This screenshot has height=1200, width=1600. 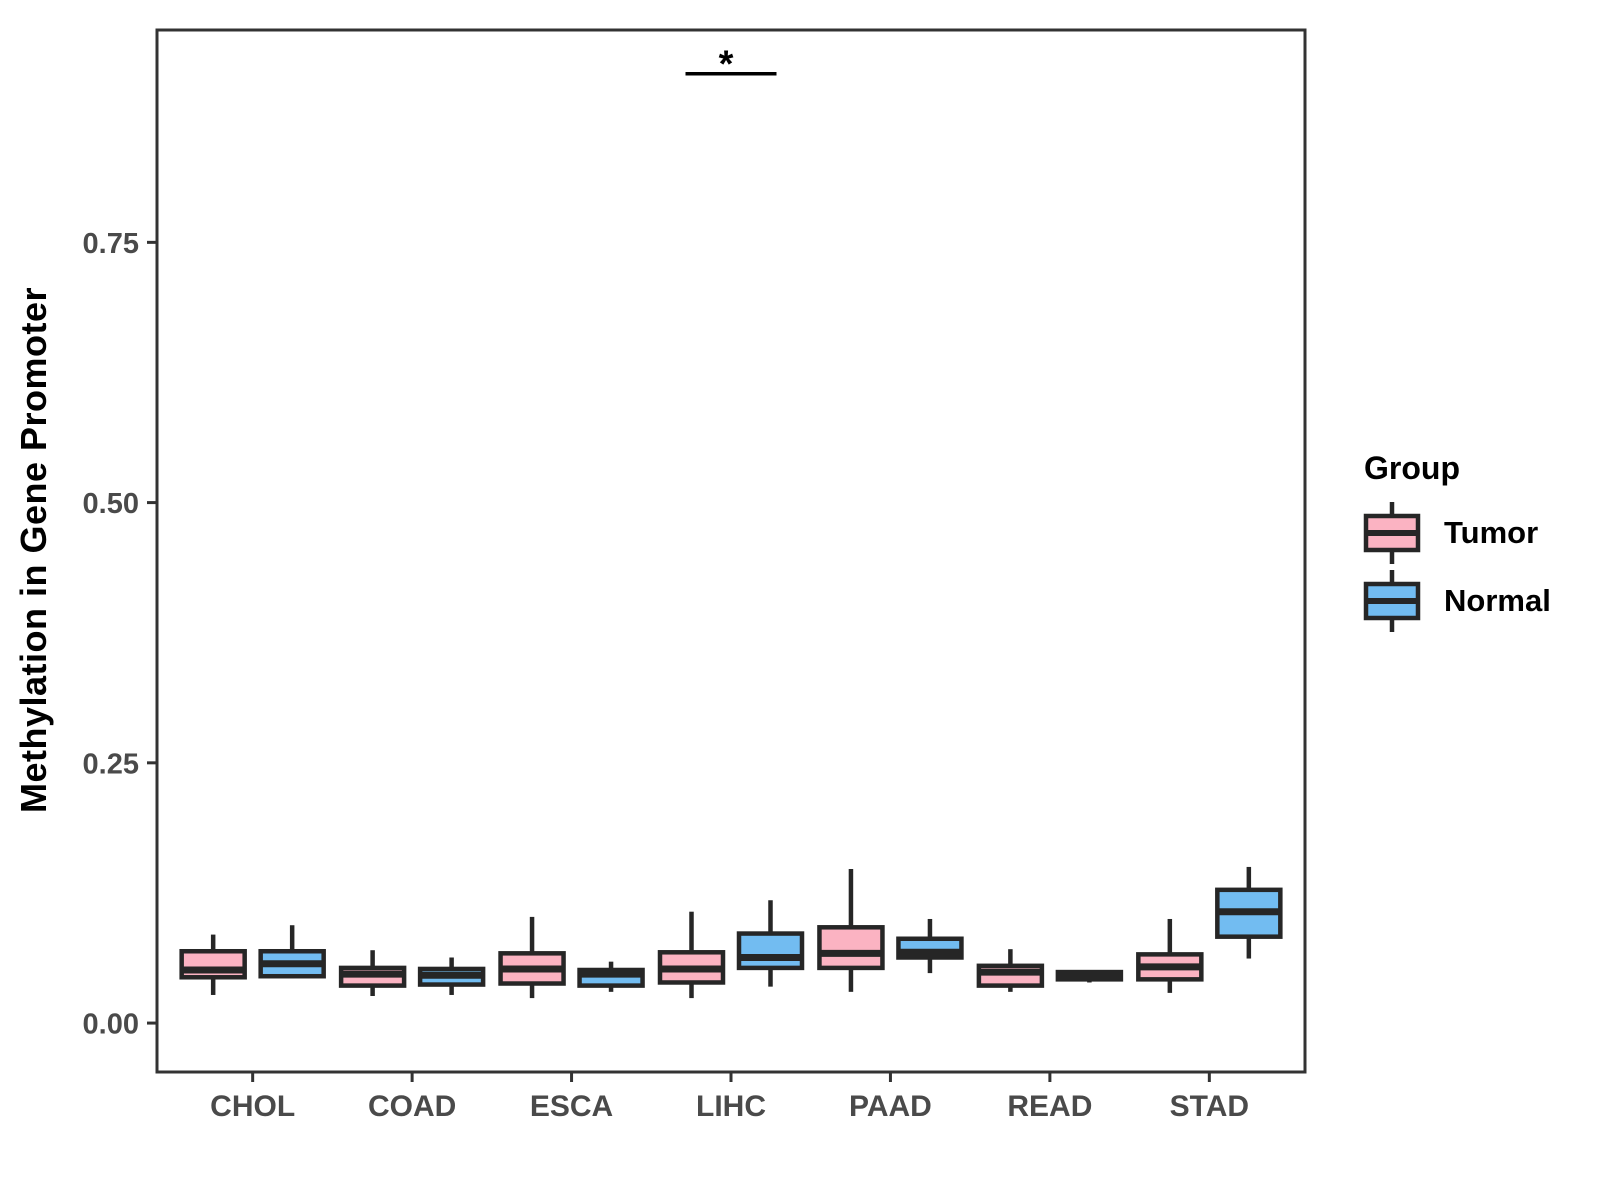 I want to click on y-tick-label: 0.50, so click(x=111, y=504).